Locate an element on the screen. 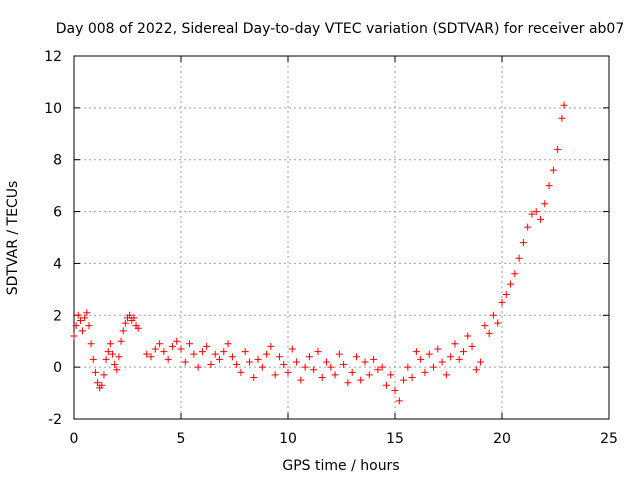 The image size is (640, 480). y-tick-label: 0 is located at coordinates (57, 368).